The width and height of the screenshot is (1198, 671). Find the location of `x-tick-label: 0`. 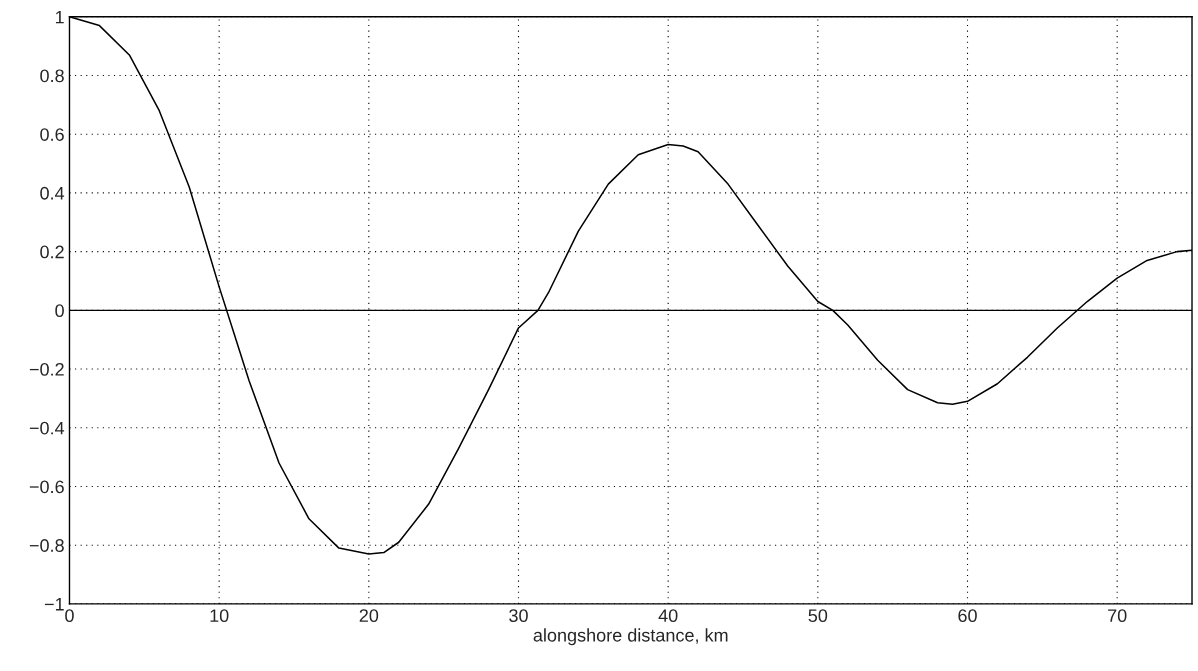

x-tick-label: 0 is located at coordinates (69, 616).